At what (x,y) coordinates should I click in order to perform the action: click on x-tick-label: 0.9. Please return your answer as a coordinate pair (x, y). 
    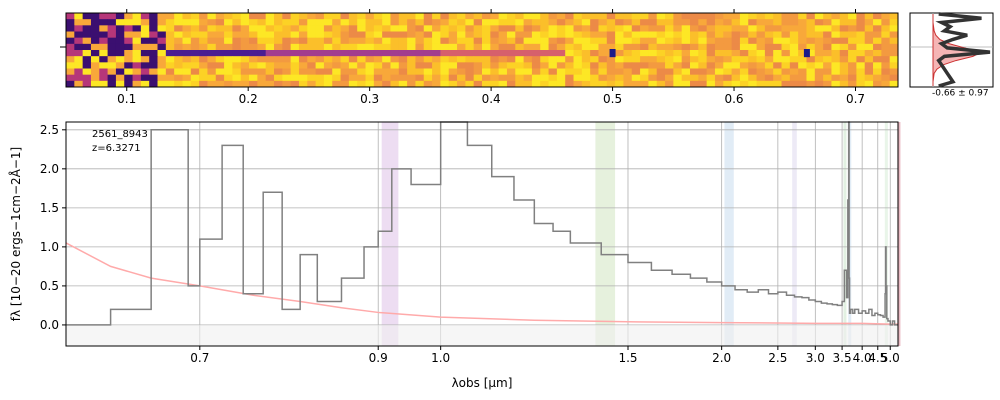
    Looking at the image, I should click on (378, 358).